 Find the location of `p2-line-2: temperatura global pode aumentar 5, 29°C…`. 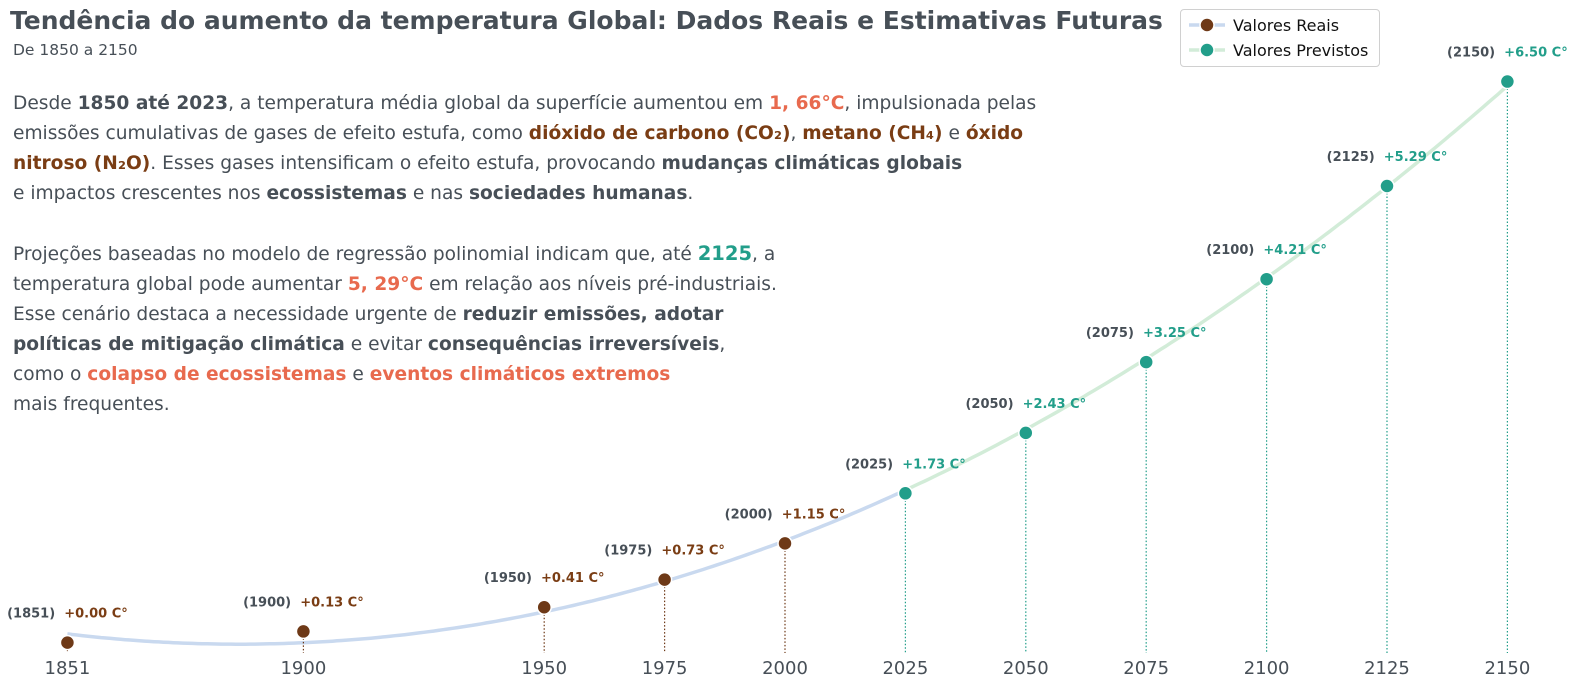

p2-line-2: temperatura global pode aumentar 5, 29°C… is located at coordinates (395, 285).